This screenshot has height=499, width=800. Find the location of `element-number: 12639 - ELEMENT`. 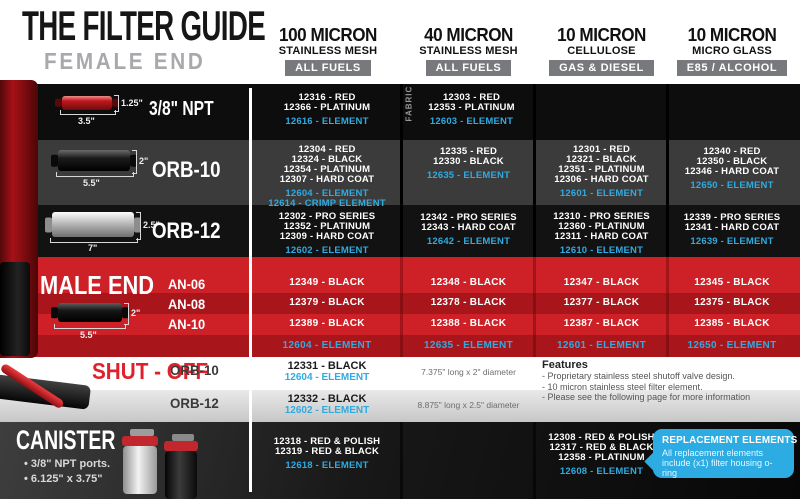

element-number: 12639 - ELEMENT is located at coordinates (732, 241).